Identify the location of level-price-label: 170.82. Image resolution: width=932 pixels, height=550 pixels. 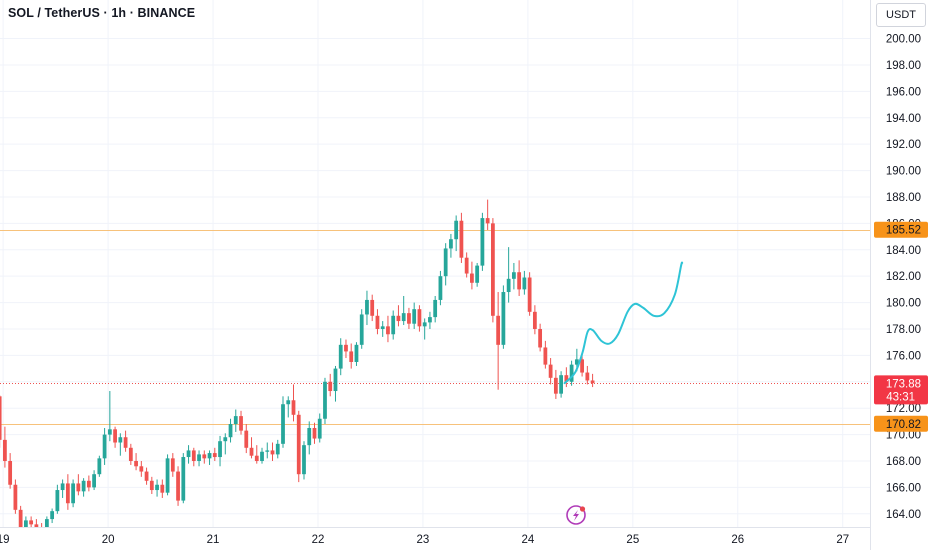
(901, 423).